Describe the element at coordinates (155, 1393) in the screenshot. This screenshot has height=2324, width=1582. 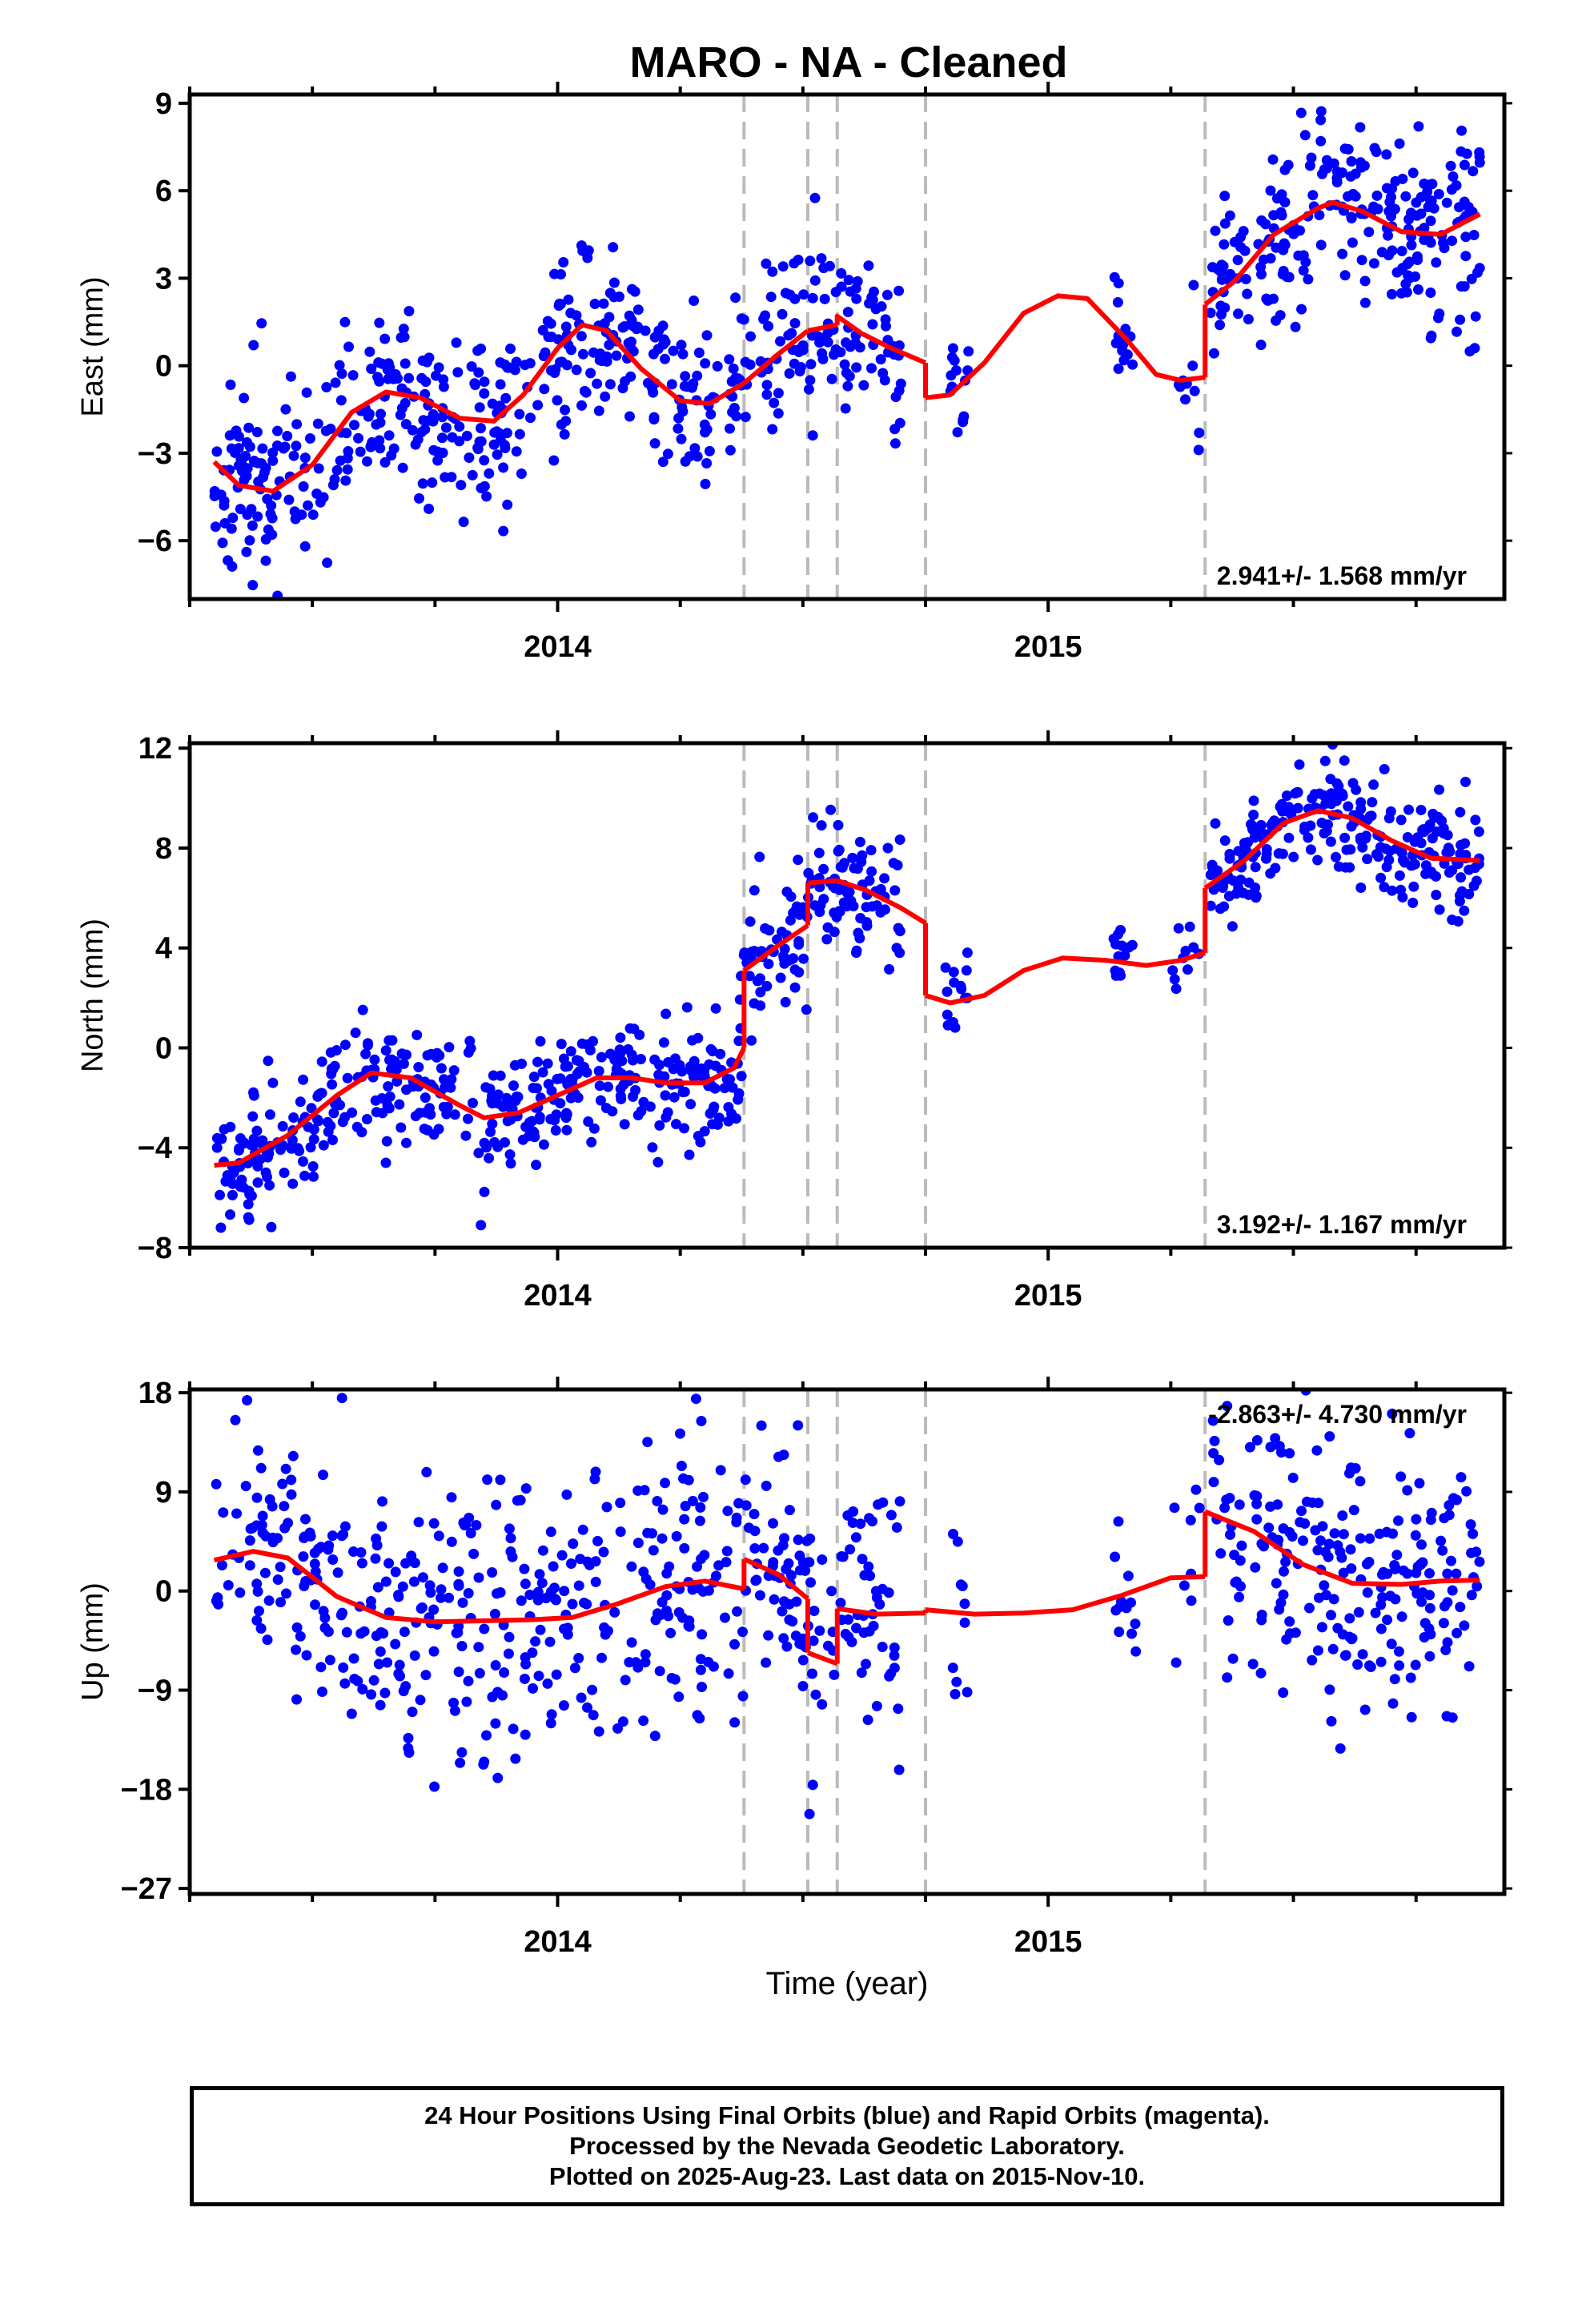
I see `y-tick-label: 18` at that location.